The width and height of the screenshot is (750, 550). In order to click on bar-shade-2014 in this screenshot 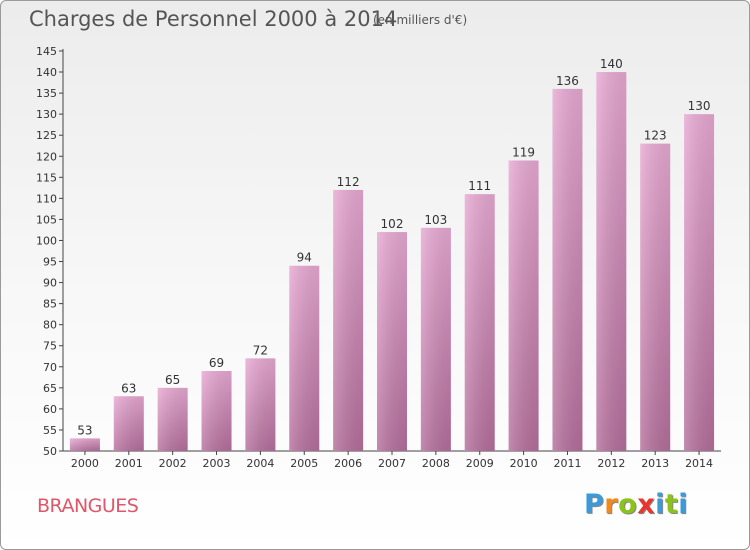, I will do `click(699, 282)`.